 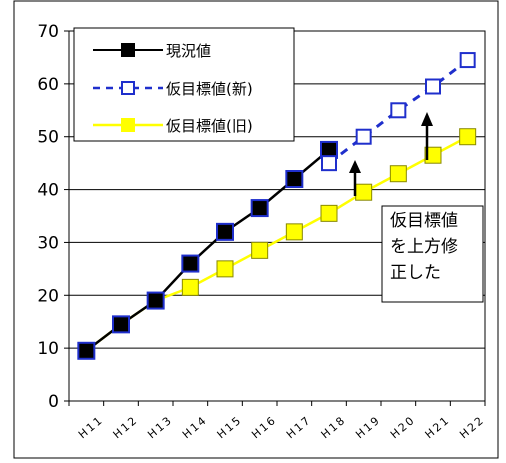 I want to click on y-tick-label: 10, so click(x=48, y=349).